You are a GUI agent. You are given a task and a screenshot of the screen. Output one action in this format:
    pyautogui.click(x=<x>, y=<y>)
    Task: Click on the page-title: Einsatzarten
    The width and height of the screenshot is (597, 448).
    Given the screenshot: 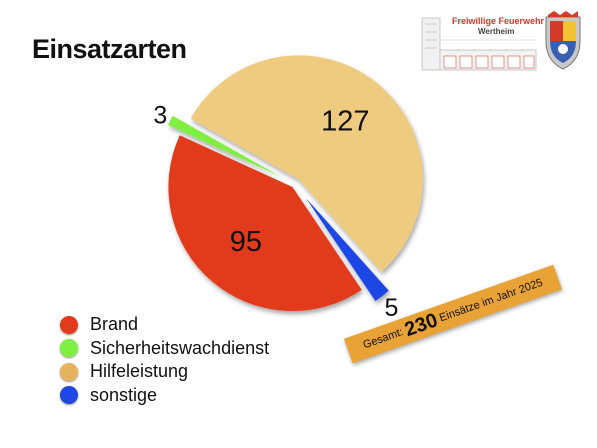 What is the action you would take?
    pyautogui.click(x=109, y=49)
    